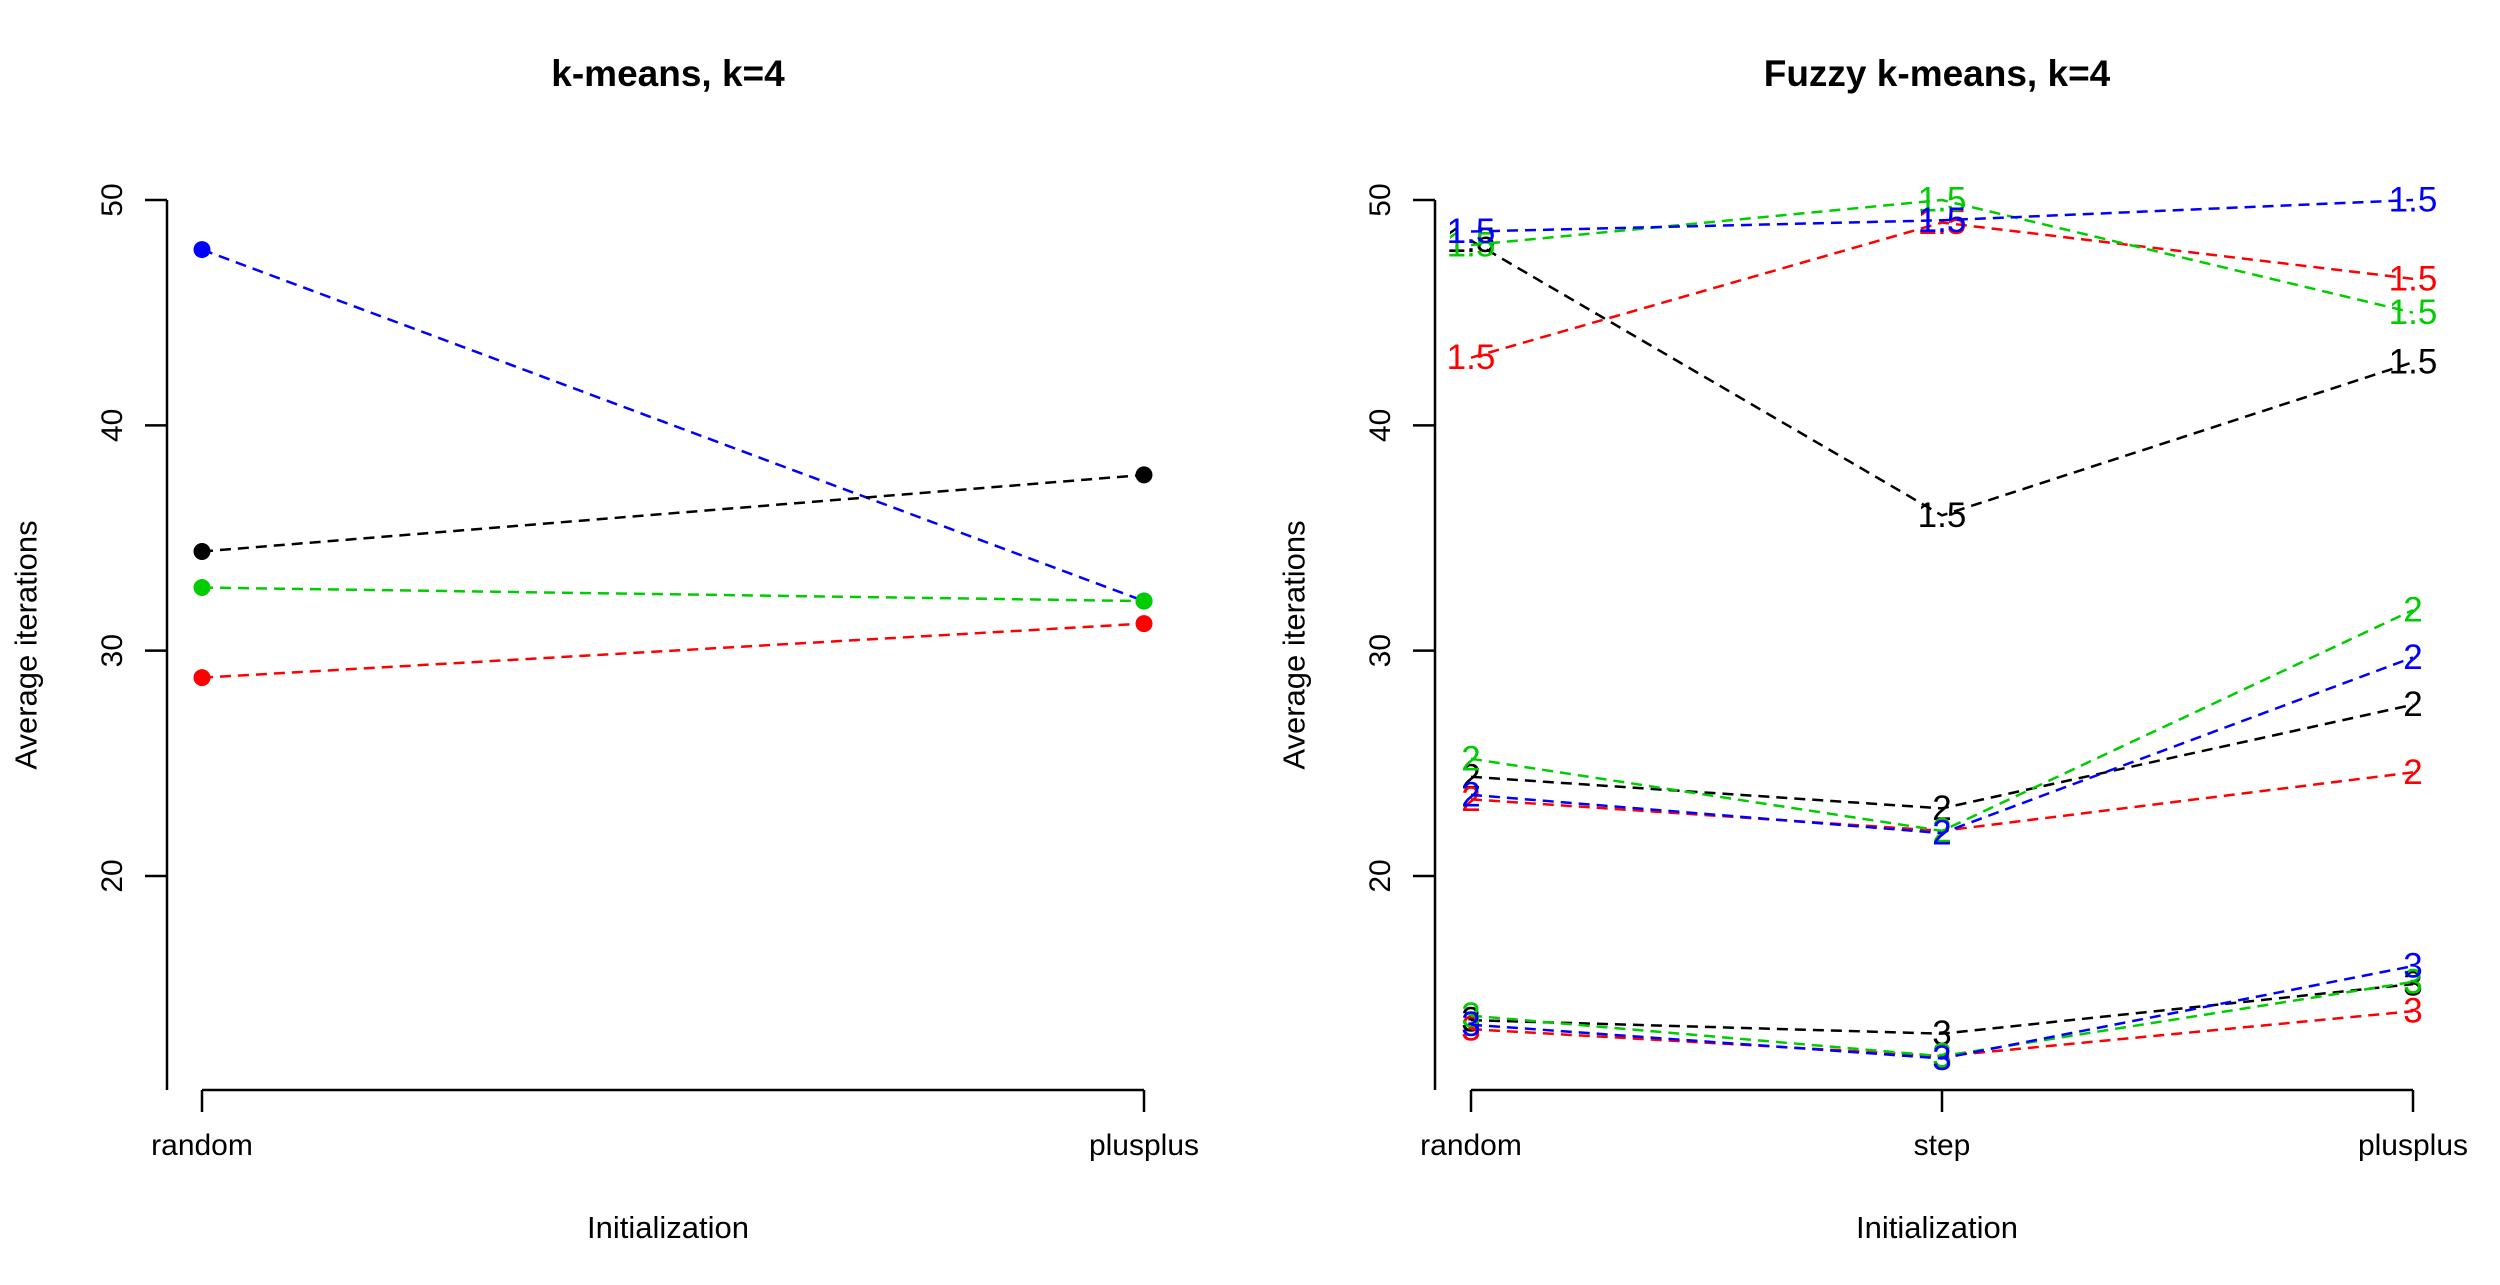 The height and width of the screenshot is (1285, 2500). Describe the element at coordinates (1937, 73) in the screenshot. I see `chart-title: Fuzzy k-means, k=4` at that location.